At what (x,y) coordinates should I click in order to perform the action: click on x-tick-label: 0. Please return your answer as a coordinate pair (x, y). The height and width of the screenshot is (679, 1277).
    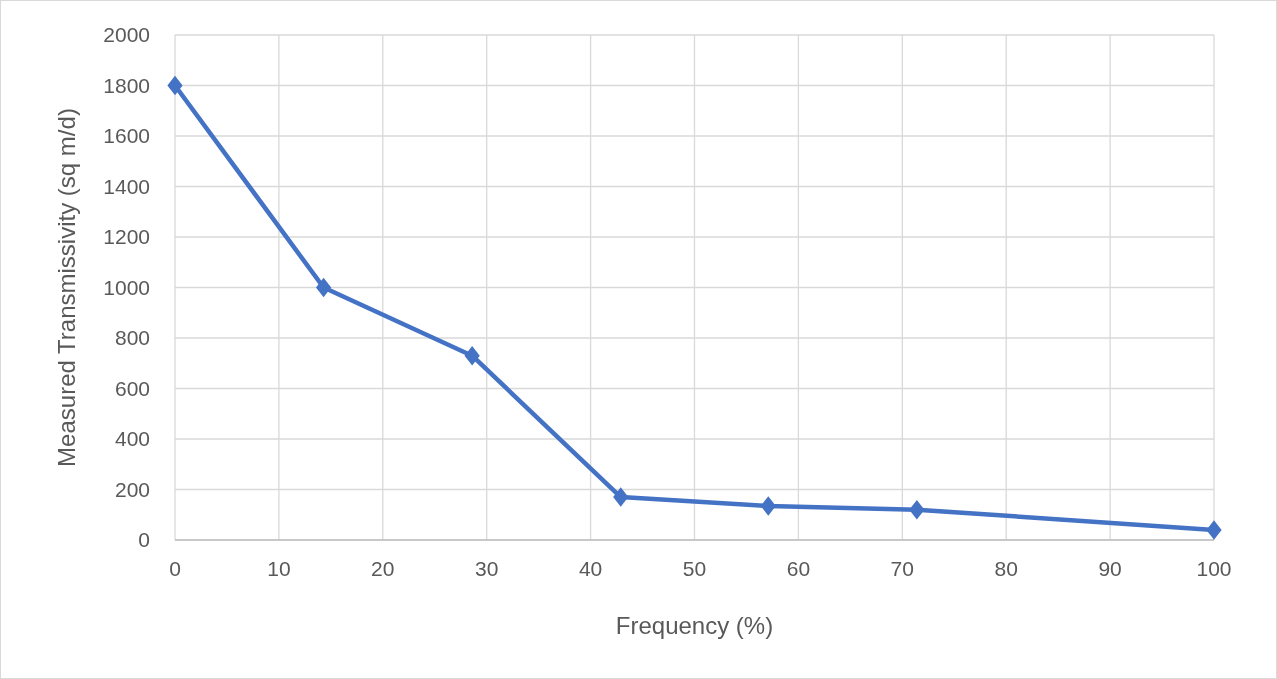
    Looking at the image, I should click on (175, 568).